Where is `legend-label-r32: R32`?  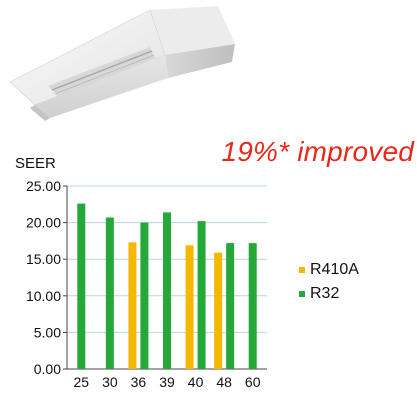 legend-label-r32: R32 is located at coordinates (324, 293).